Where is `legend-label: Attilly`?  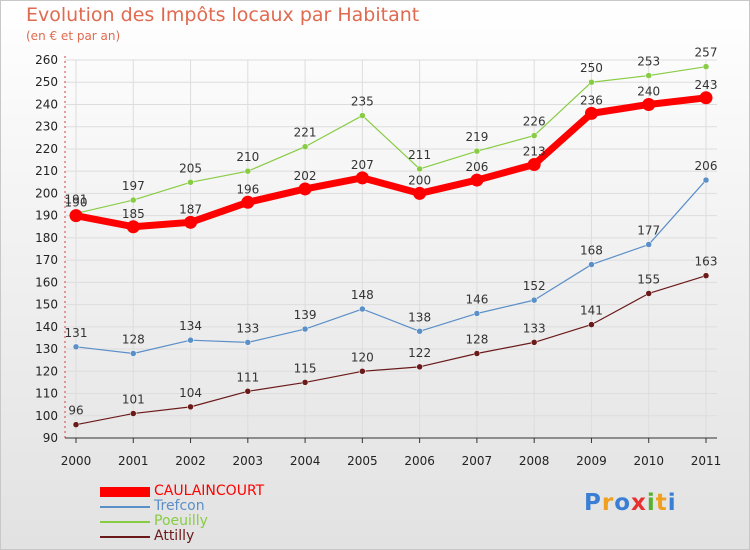
legend-label: Attilly is located at coordinates (174, 536).